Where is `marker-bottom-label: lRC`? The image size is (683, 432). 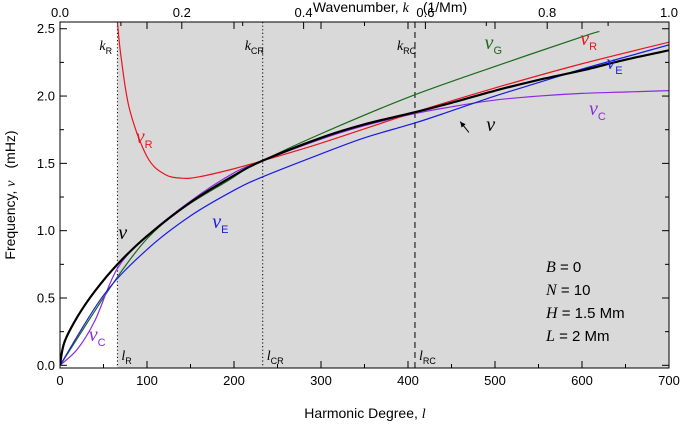
marker-bottom-label: lRC is located at coordinates (427, 357).